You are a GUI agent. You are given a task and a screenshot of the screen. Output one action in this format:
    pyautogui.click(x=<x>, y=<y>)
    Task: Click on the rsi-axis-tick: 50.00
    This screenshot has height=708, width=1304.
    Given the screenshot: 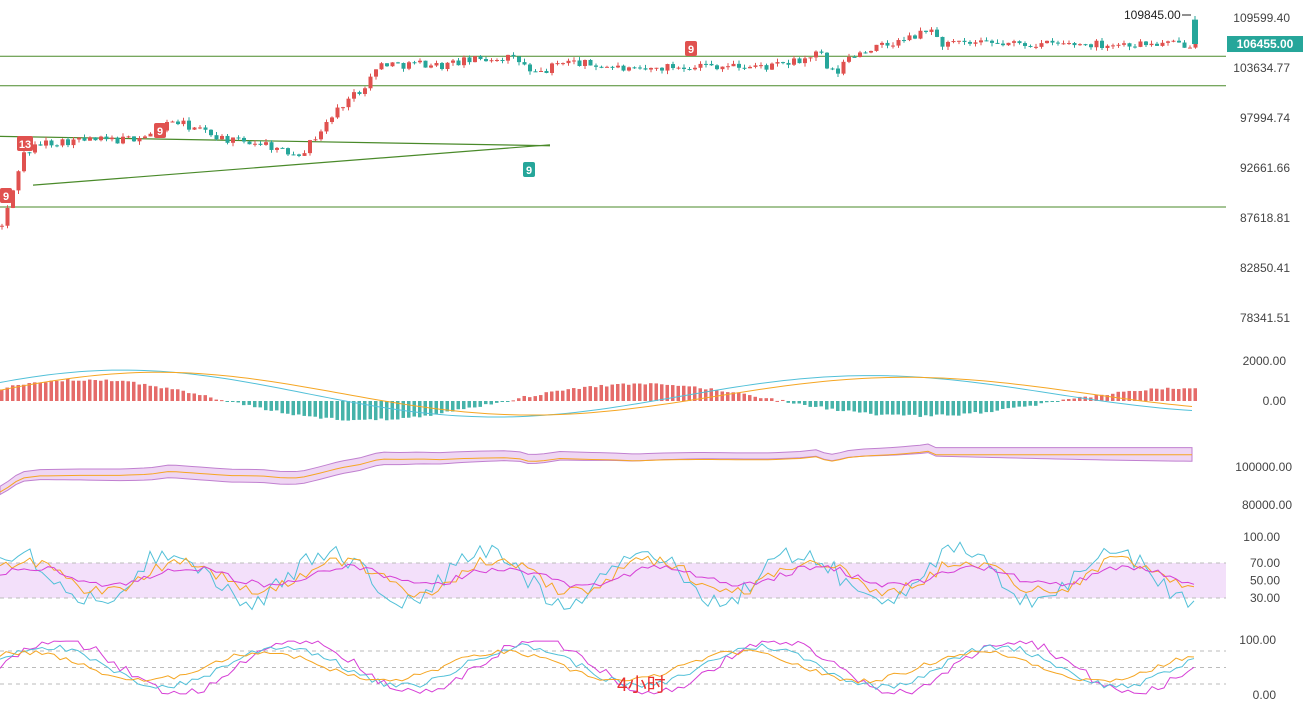 What is the action you would take?
    pyautogui.click(x=1265, y=581)
    